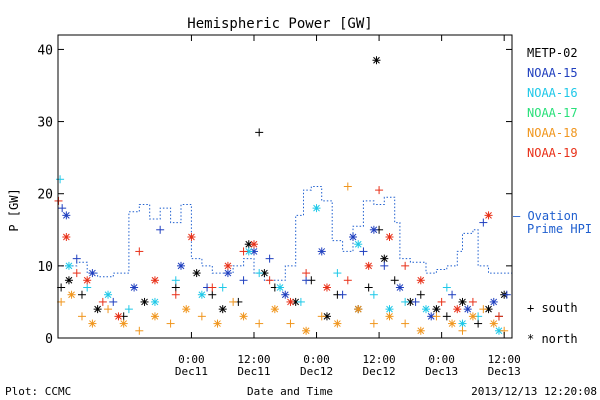 This screenshot has height=400, width=600. I want to click on marker-legend-north: * north, so click(552, 339).